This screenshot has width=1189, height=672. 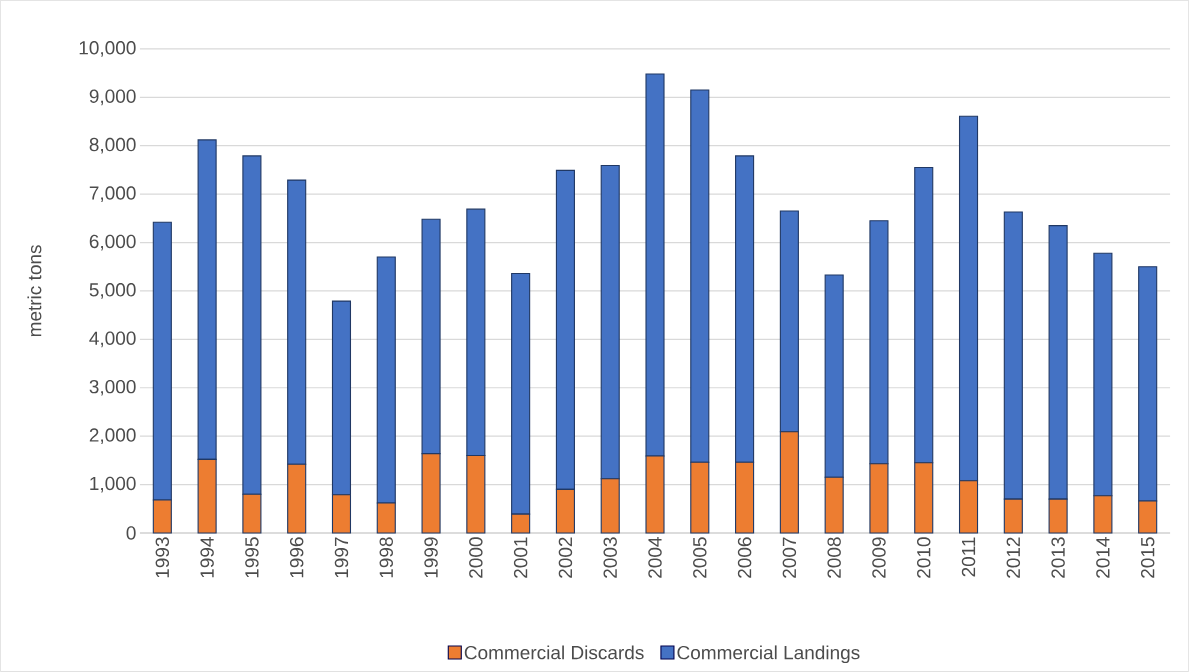 What do you see at coordinates (112, 145) in the screenshot?
I see `y-tick-label: 8,000` at bounding box center [112, 145].